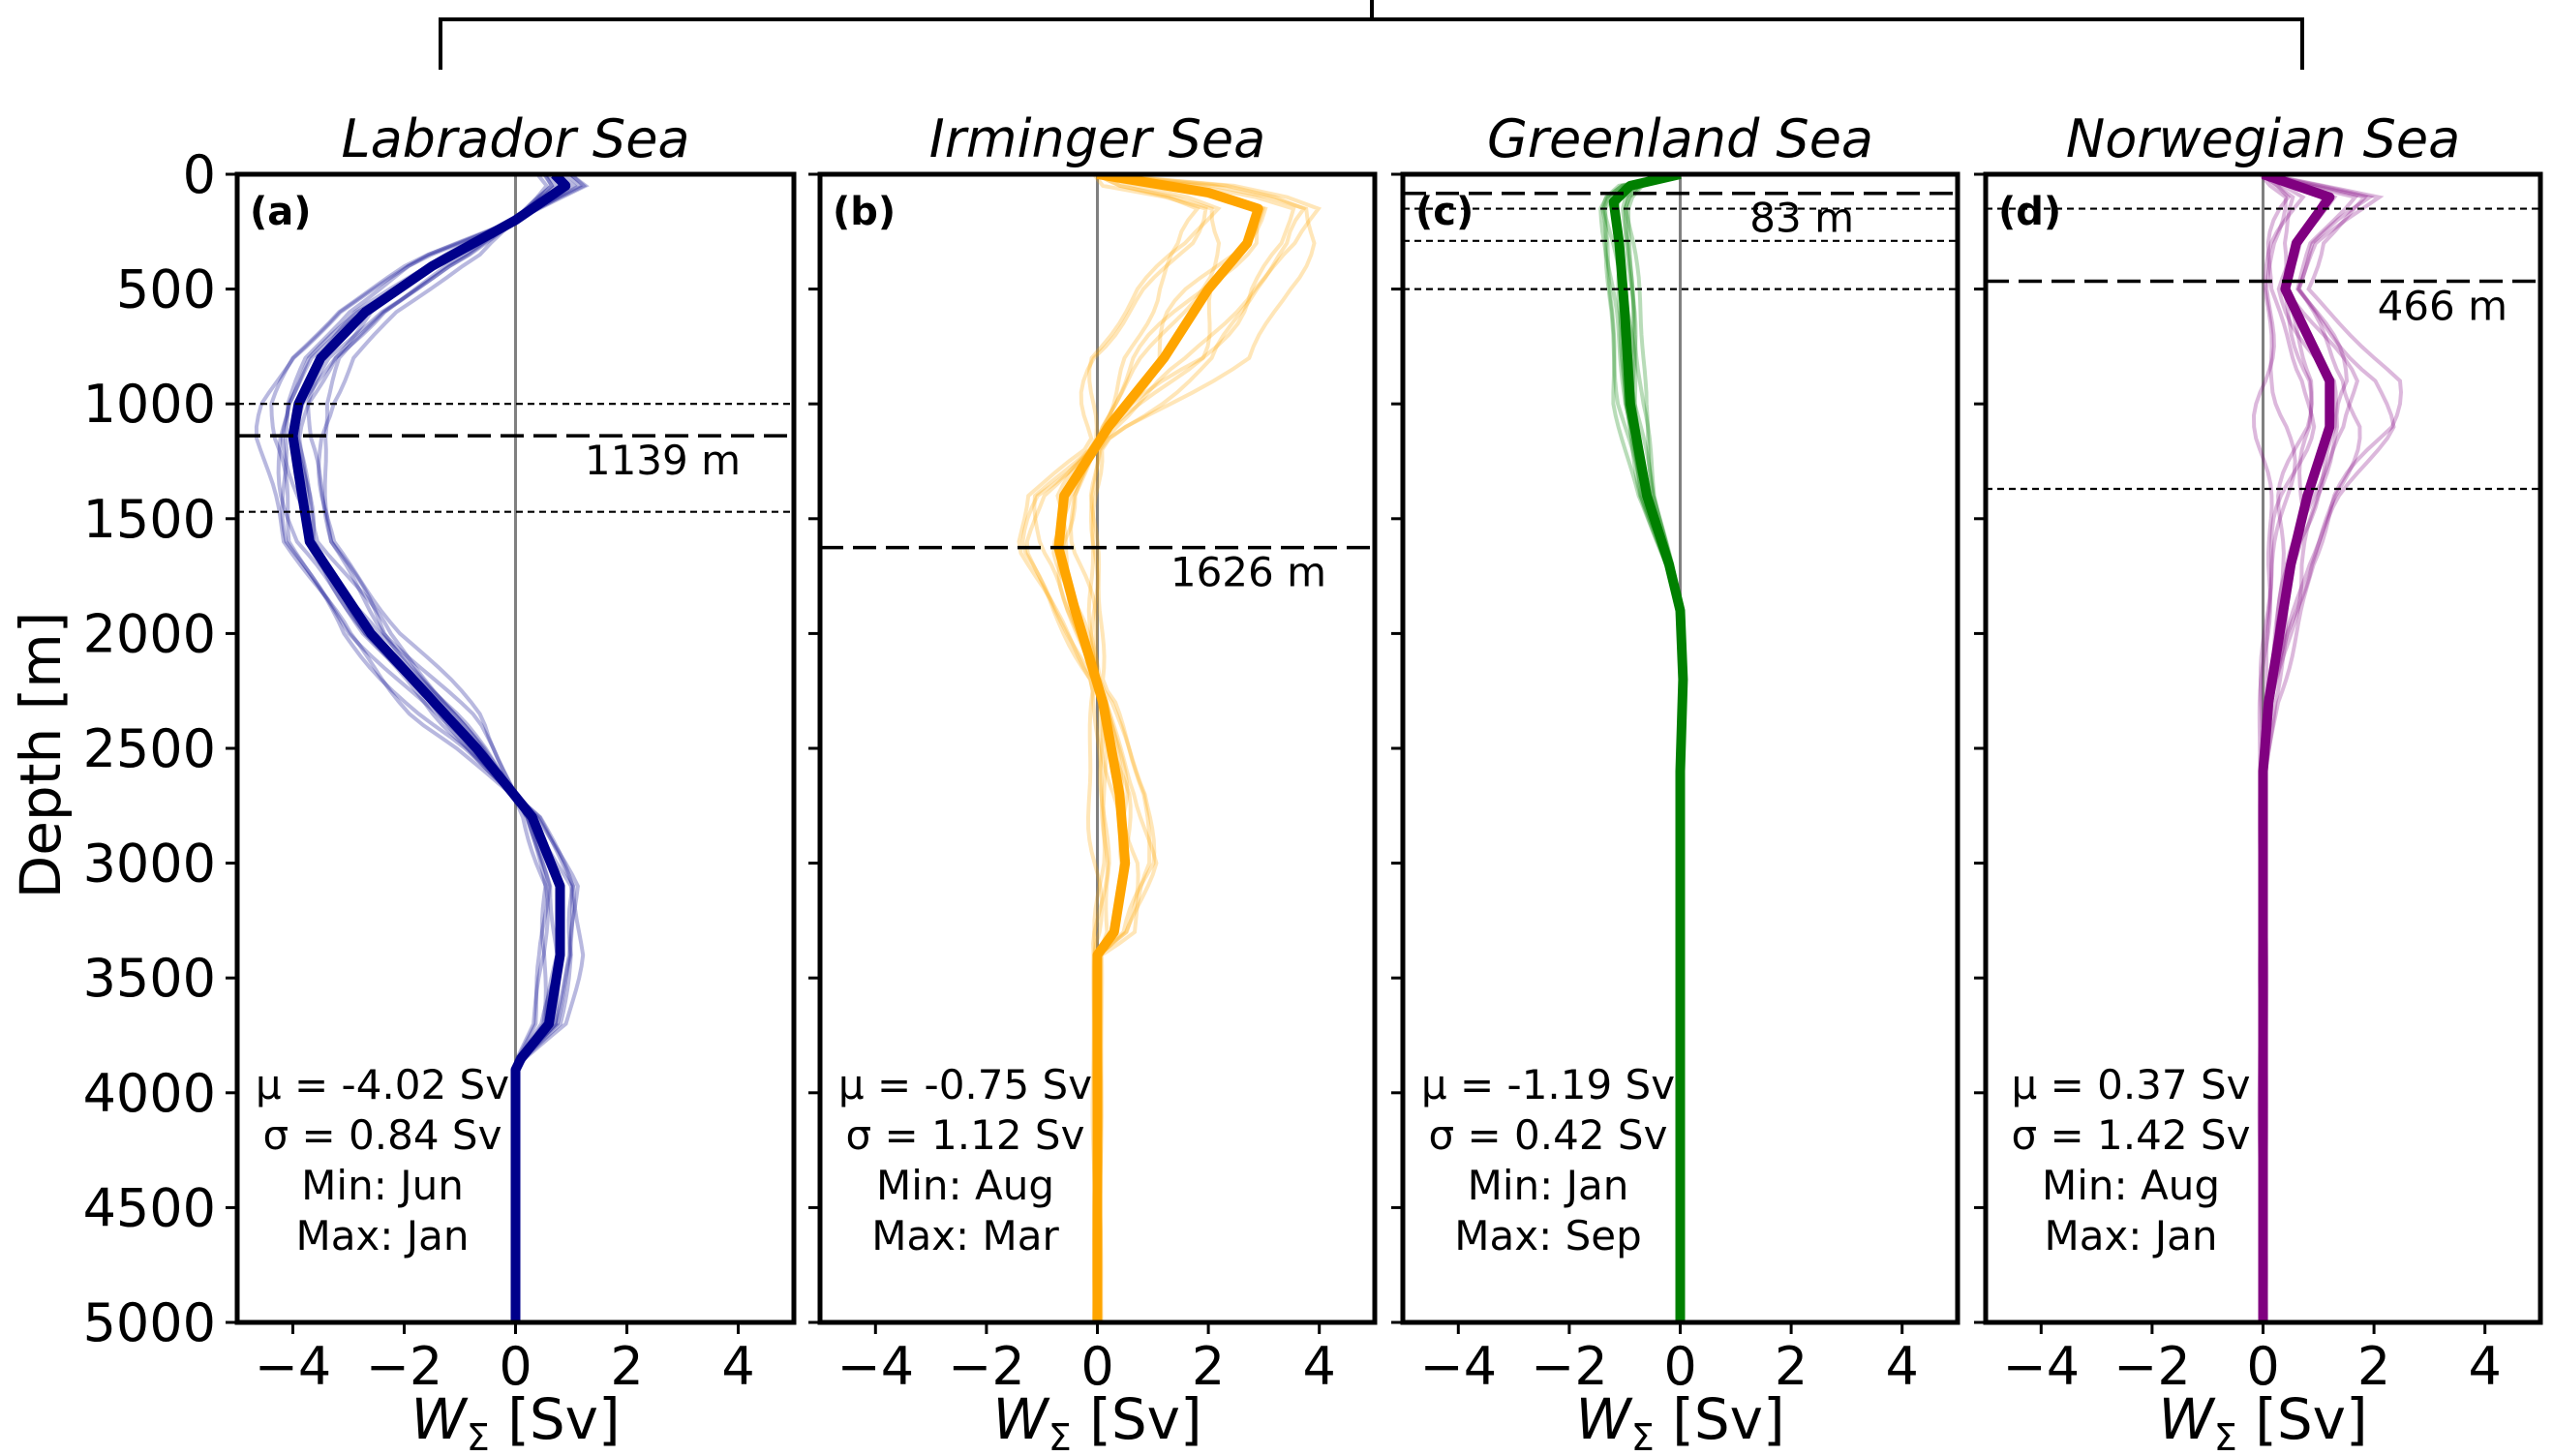  I want to click on panel-letter: (d), so click(2030, 212).